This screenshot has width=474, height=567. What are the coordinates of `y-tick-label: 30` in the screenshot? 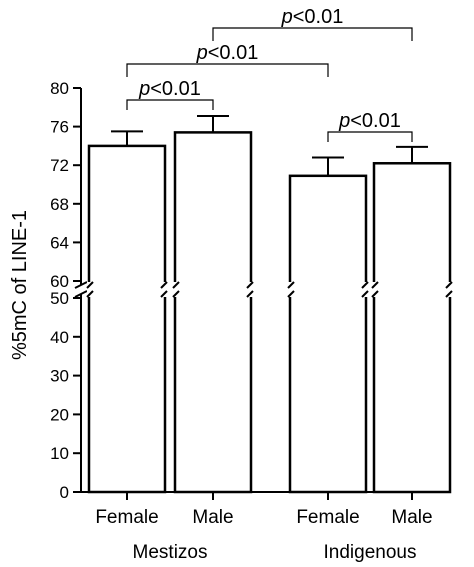 It's located at (59, 376).